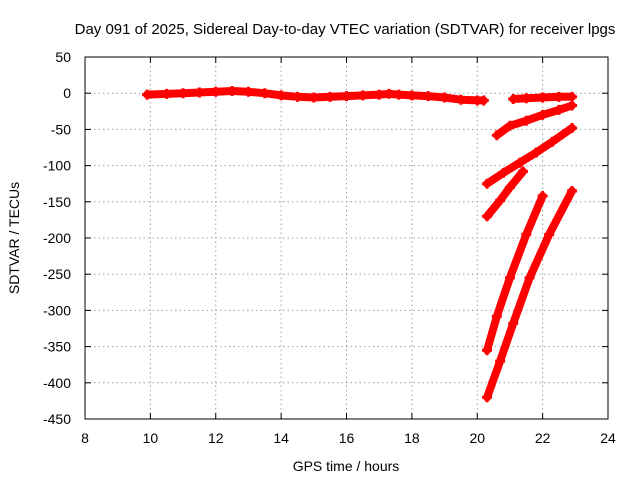 The width and height of the screenshot is (640, 480). Describe the element at coordinates (57, 419) in the screenshot. I see `y-tick-label: -450` at that location.